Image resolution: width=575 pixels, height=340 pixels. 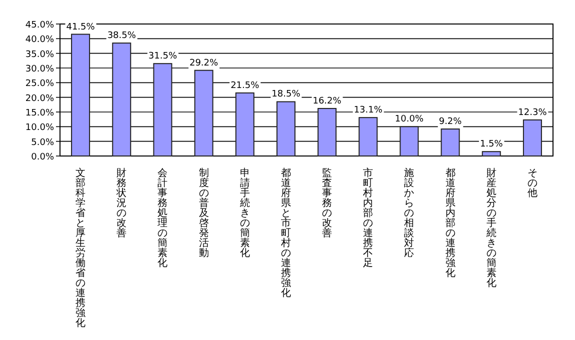 I want to click on y-tick-label: 15.0%, so click(x=39, y=113).